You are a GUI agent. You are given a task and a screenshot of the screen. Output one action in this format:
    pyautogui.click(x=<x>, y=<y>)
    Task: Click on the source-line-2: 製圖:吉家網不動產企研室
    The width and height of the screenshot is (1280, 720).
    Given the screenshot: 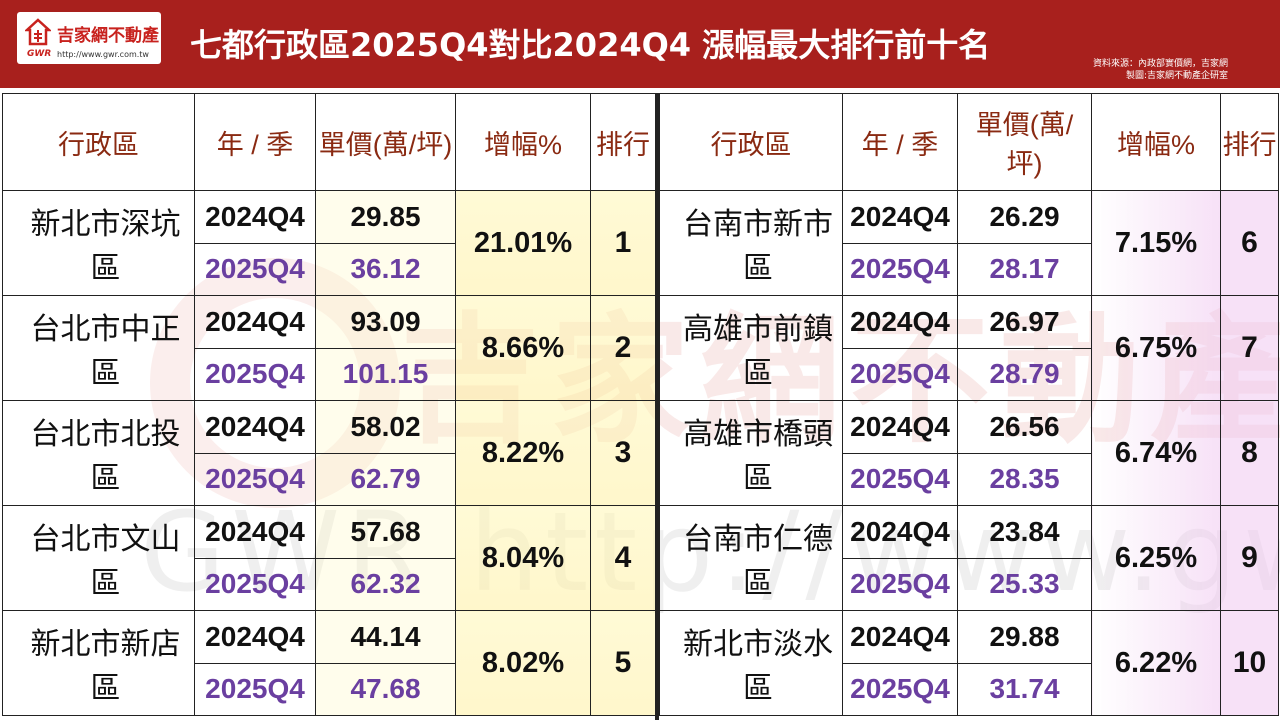 What is the action you would take?
    pyautogui.click(x=1176, y=76)
    